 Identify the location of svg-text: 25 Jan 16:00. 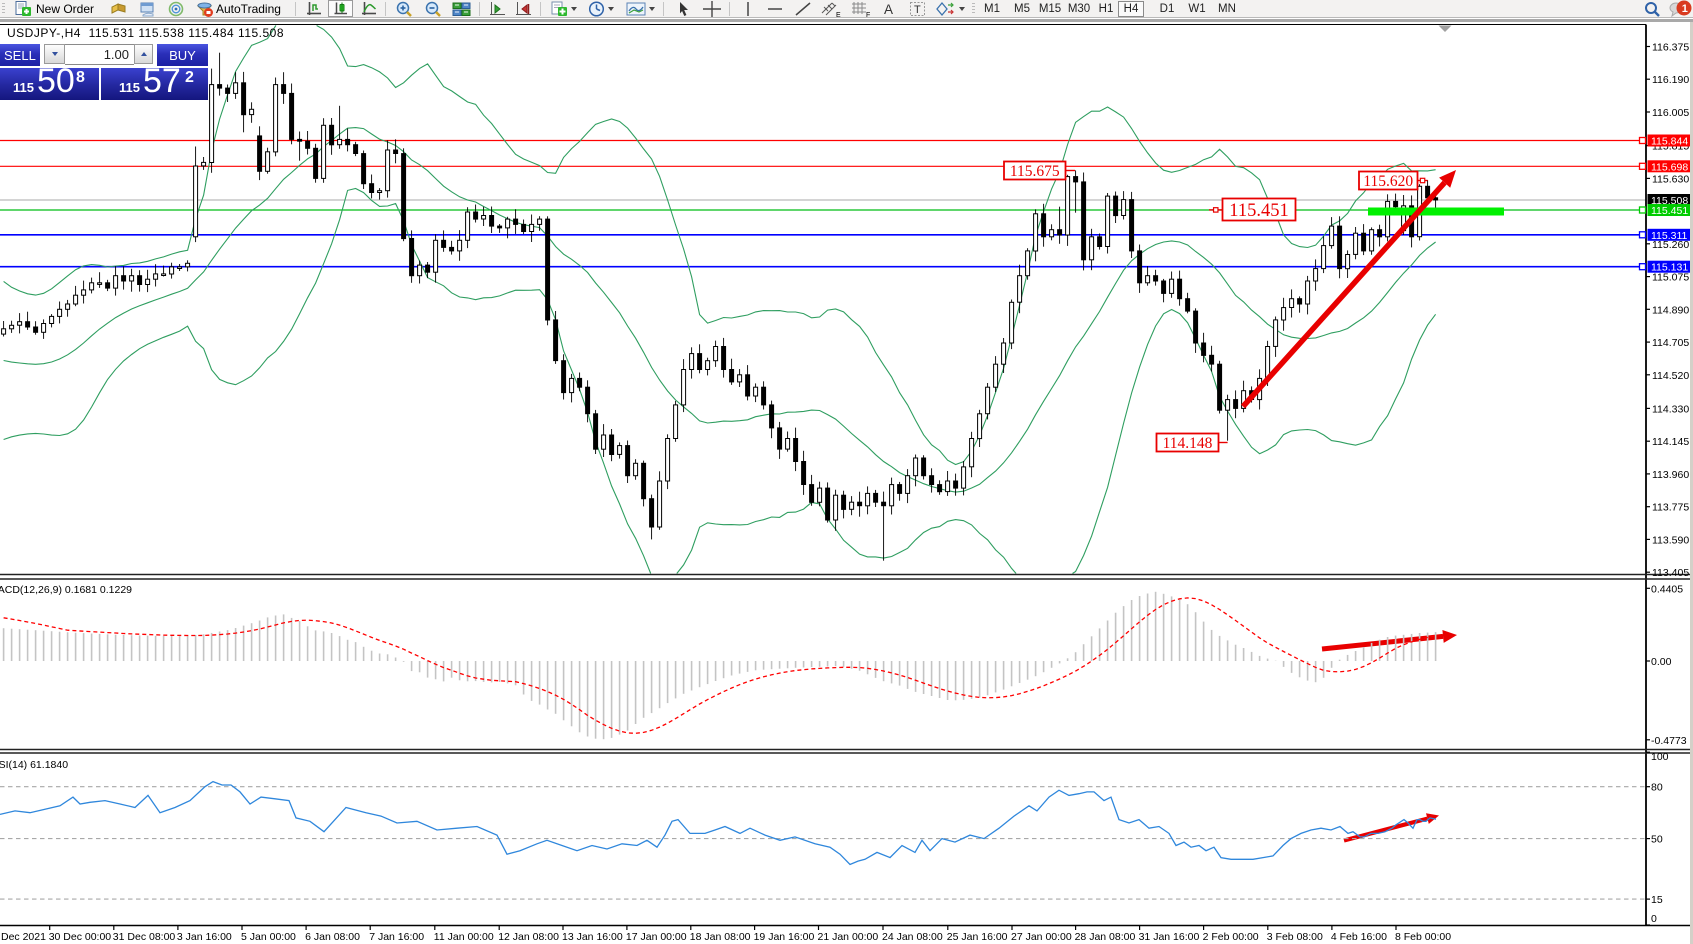
(977, 937).